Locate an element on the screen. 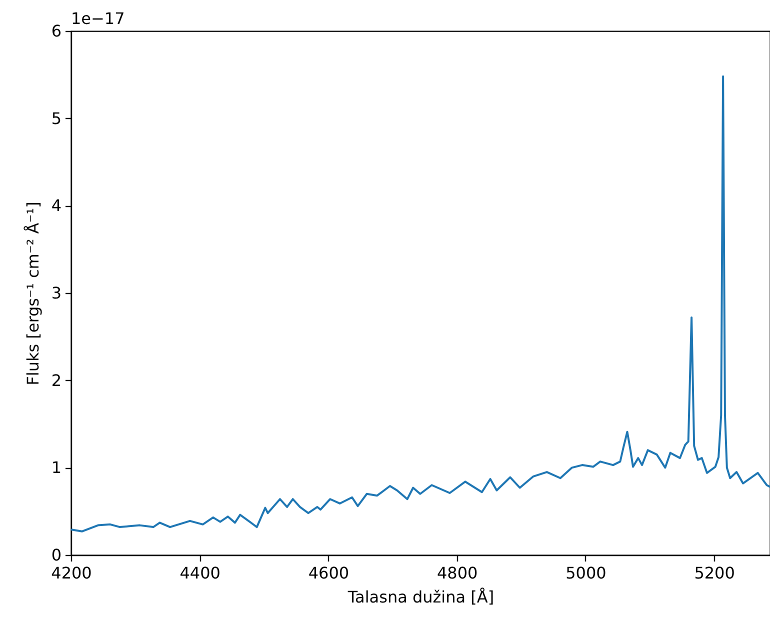  y-tick-label: 3 is located at coordinates (56, 293).